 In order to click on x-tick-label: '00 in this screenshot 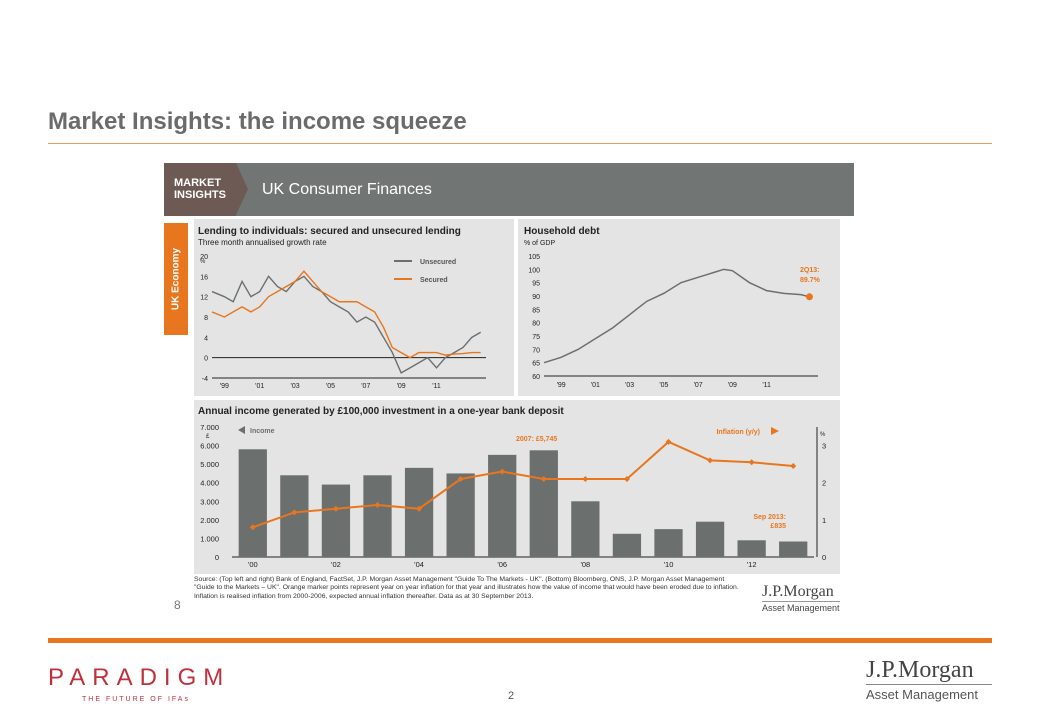, I will do `click(253, 564)`.